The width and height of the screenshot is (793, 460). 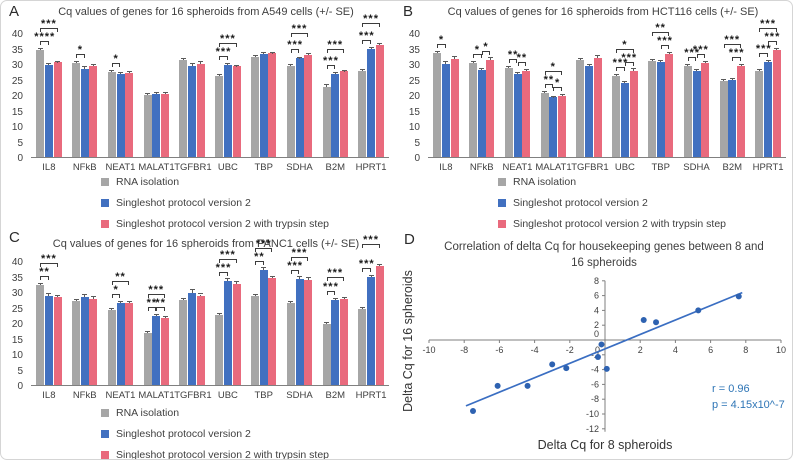 What do you see at coordinates (502, 181) in the screenshot?
I see `legend-swatch-gray` at bounding box center [502, 181].